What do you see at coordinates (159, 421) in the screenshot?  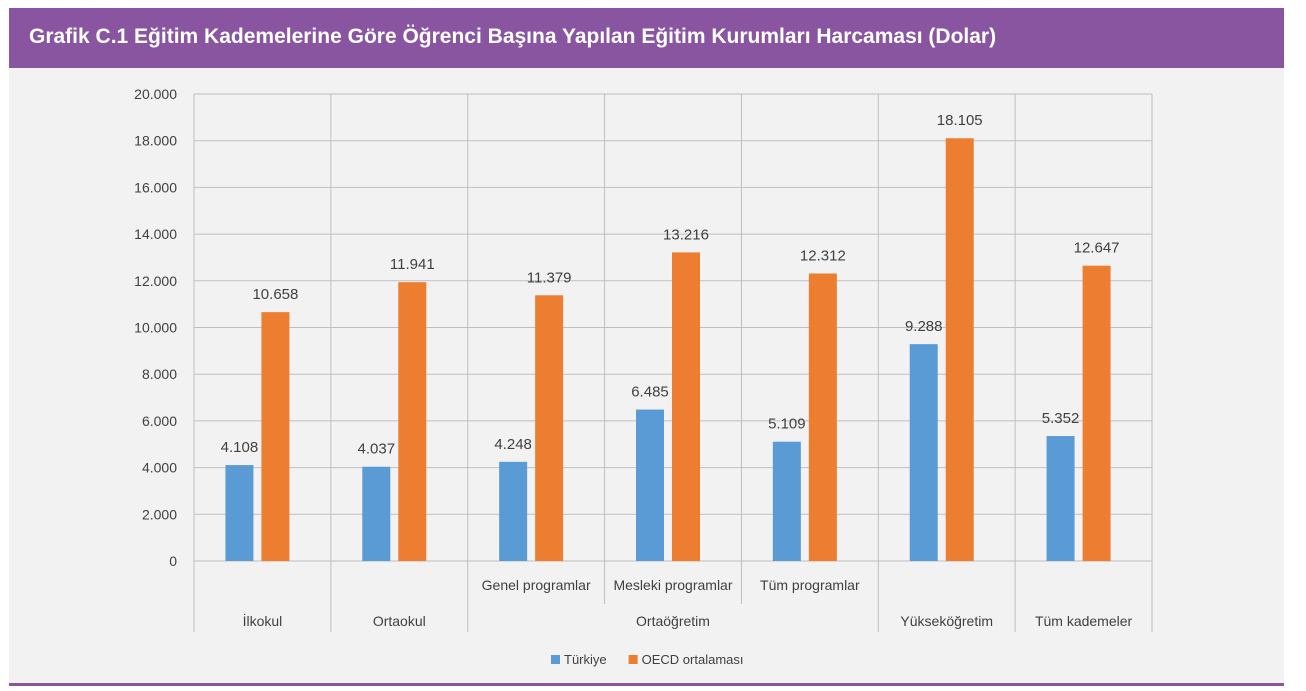 I see `y-tick-label: 6.000` at bounding box center [159, 421].